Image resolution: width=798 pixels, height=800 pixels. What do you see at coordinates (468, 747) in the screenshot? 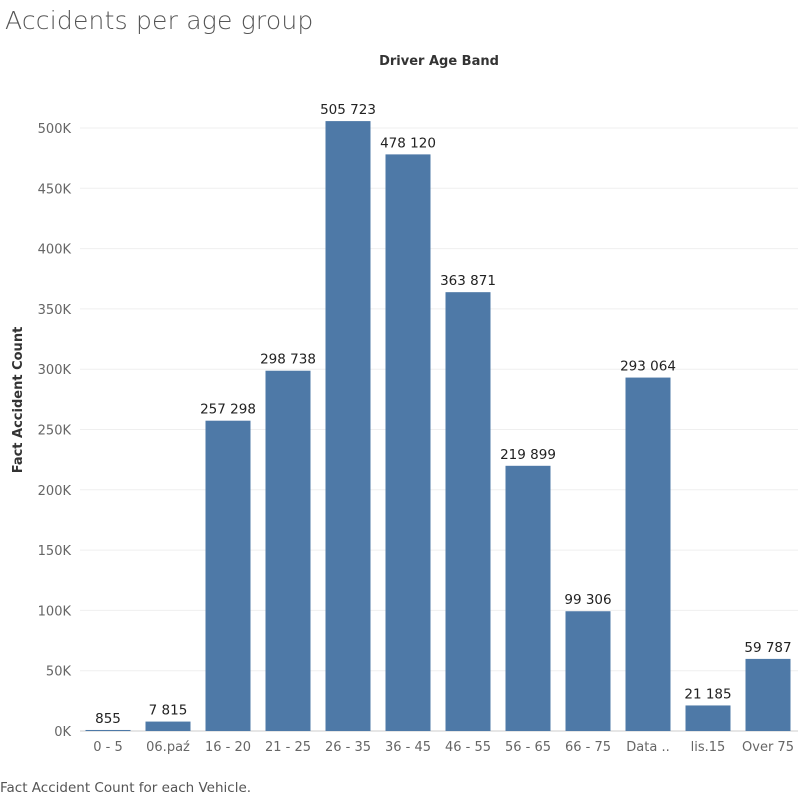
I see `x-tick-label: 46 - 55` at bounding box center [468, 747].